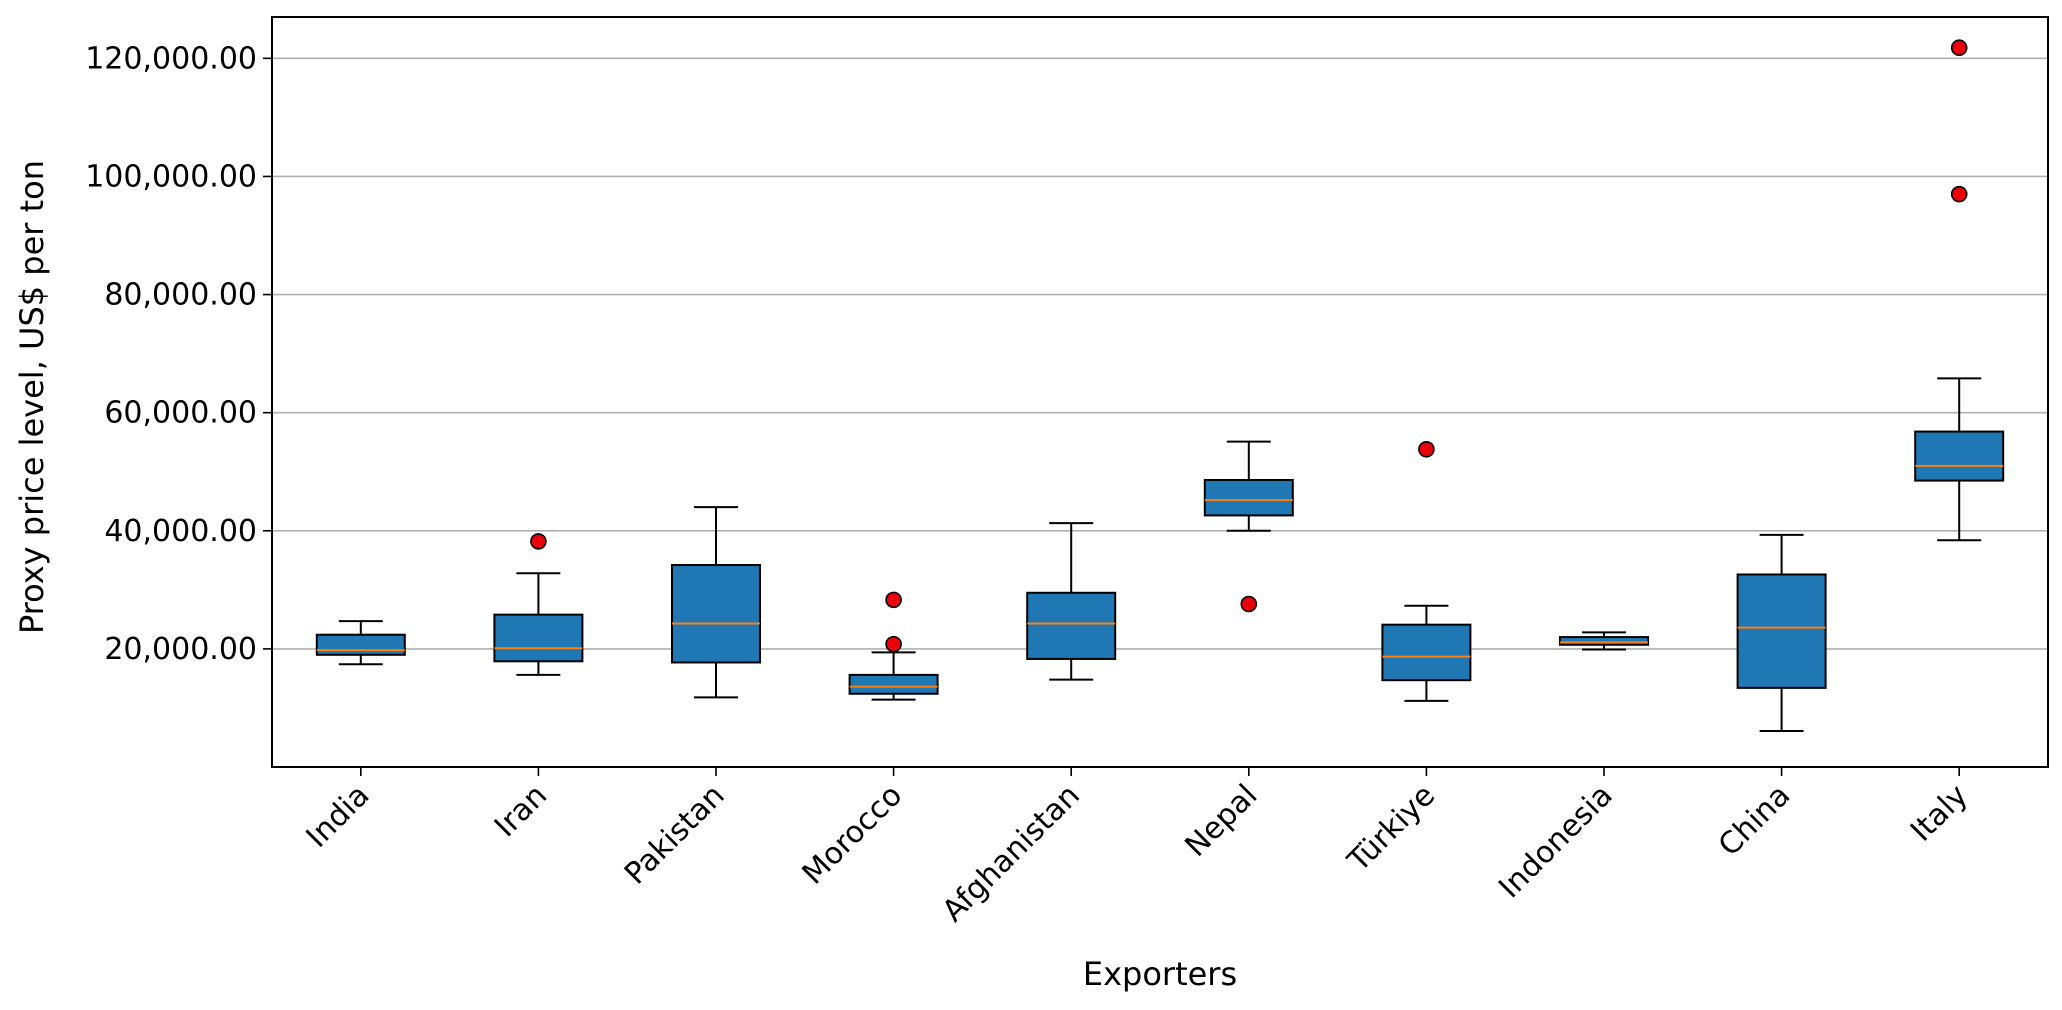 The image size is (2062, 1010). What do you see at coordinates (32, 397) in the screenshot?
I see `y-axis-label: Proxy price level, US$ per ton` at bounding box center [32, 397].